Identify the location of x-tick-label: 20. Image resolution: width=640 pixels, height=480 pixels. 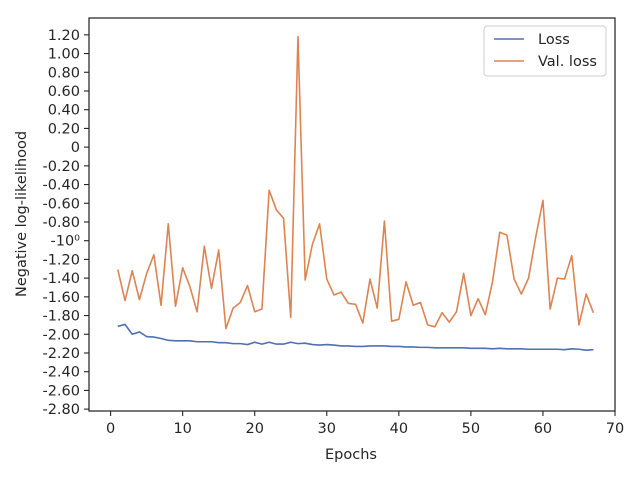
(254, 429).